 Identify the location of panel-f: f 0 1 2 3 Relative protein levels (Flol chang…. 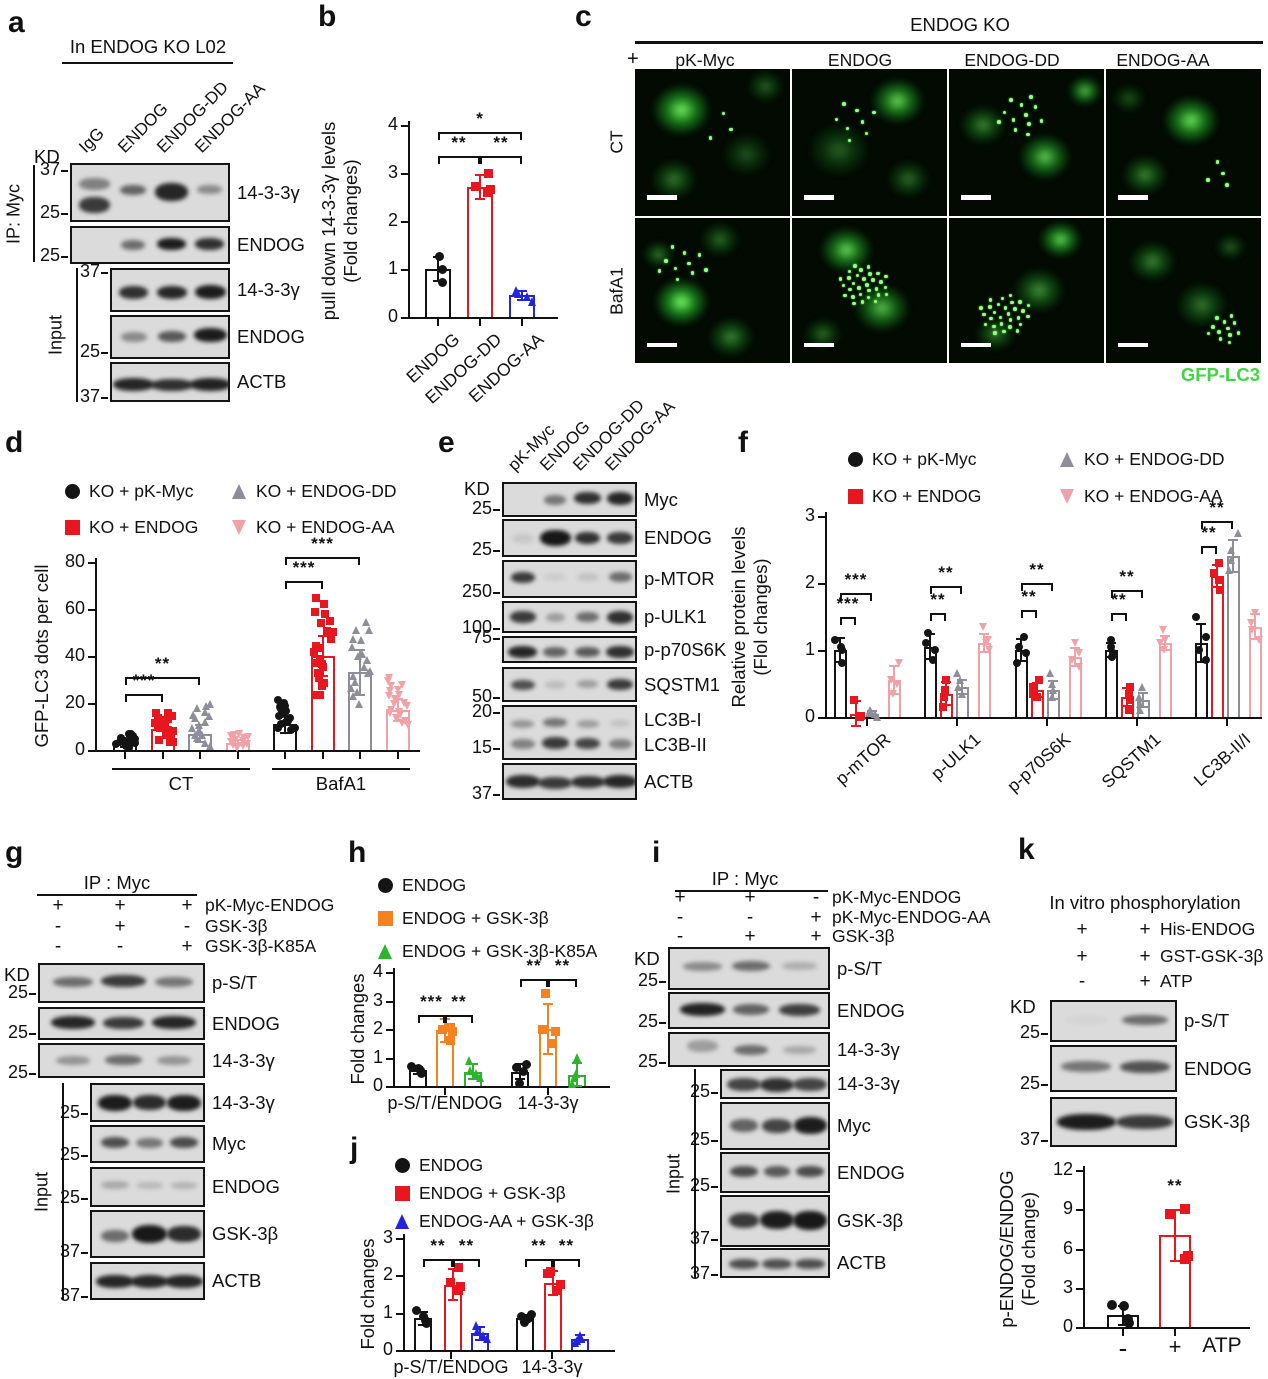
(994, 625).